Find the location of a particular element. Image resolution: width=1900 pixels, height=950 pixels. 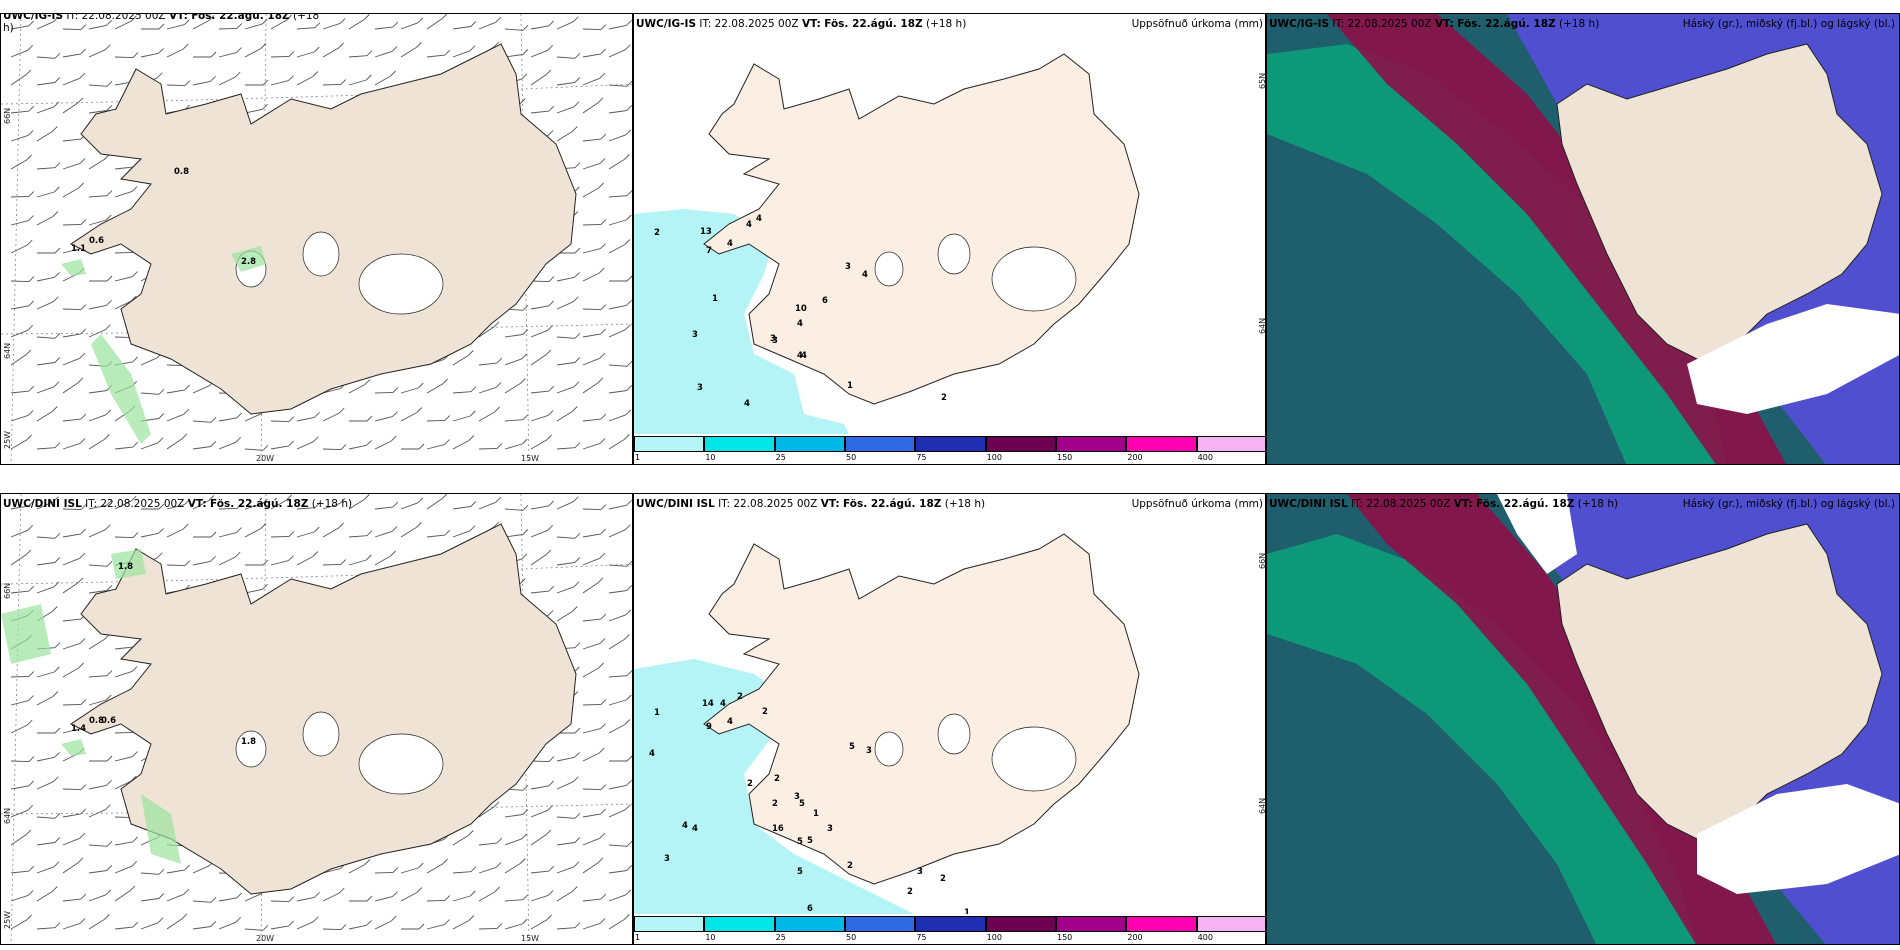

value-label: 4 is located at coordinates (685, 826).